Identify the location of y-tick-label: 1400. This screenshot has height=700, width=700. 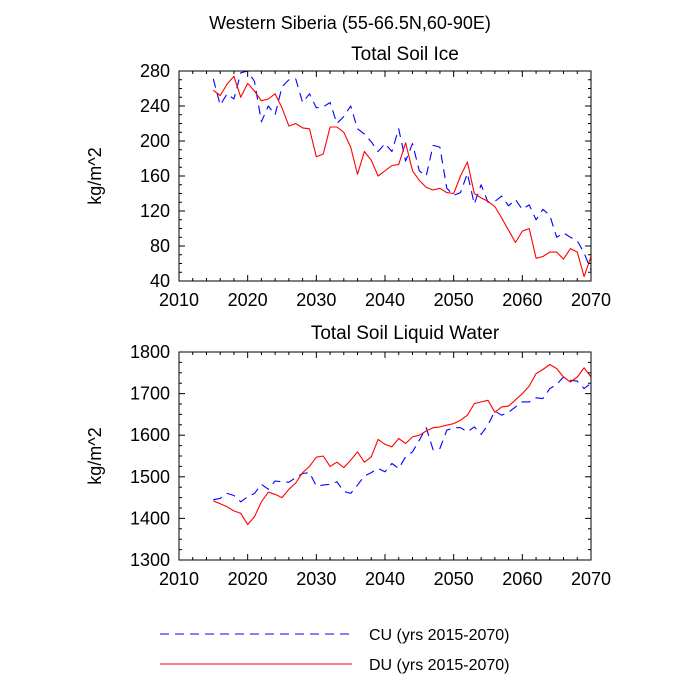
(150, 518).